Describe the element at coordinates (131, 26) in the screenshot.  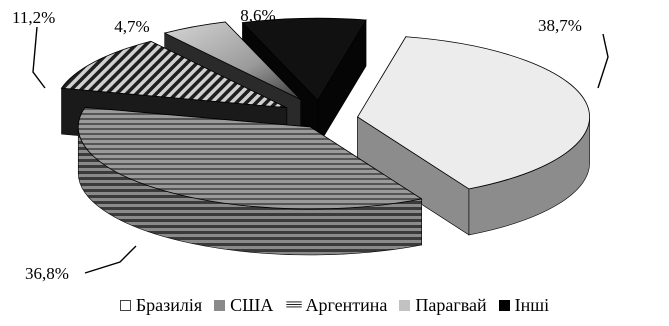
I see `data-label-парагвай: 4,7%` at that location.